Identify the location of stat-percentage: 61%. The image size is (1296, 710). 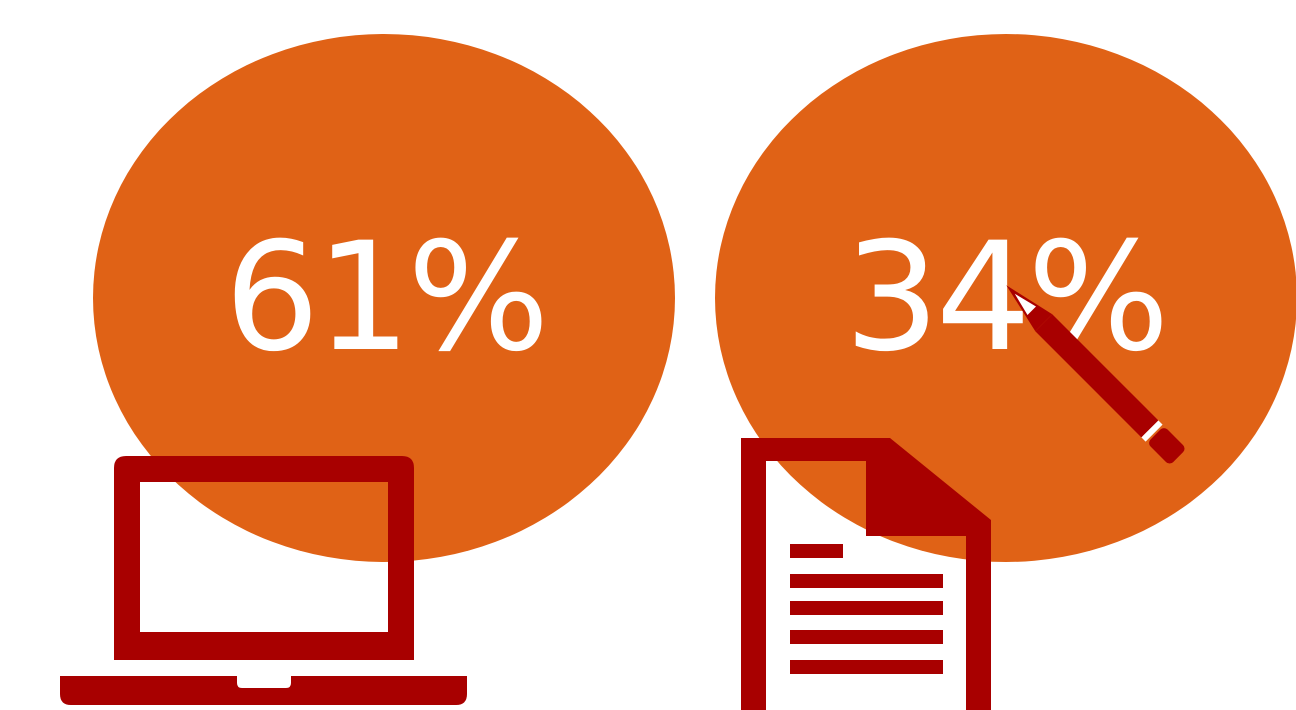
(386, 298).